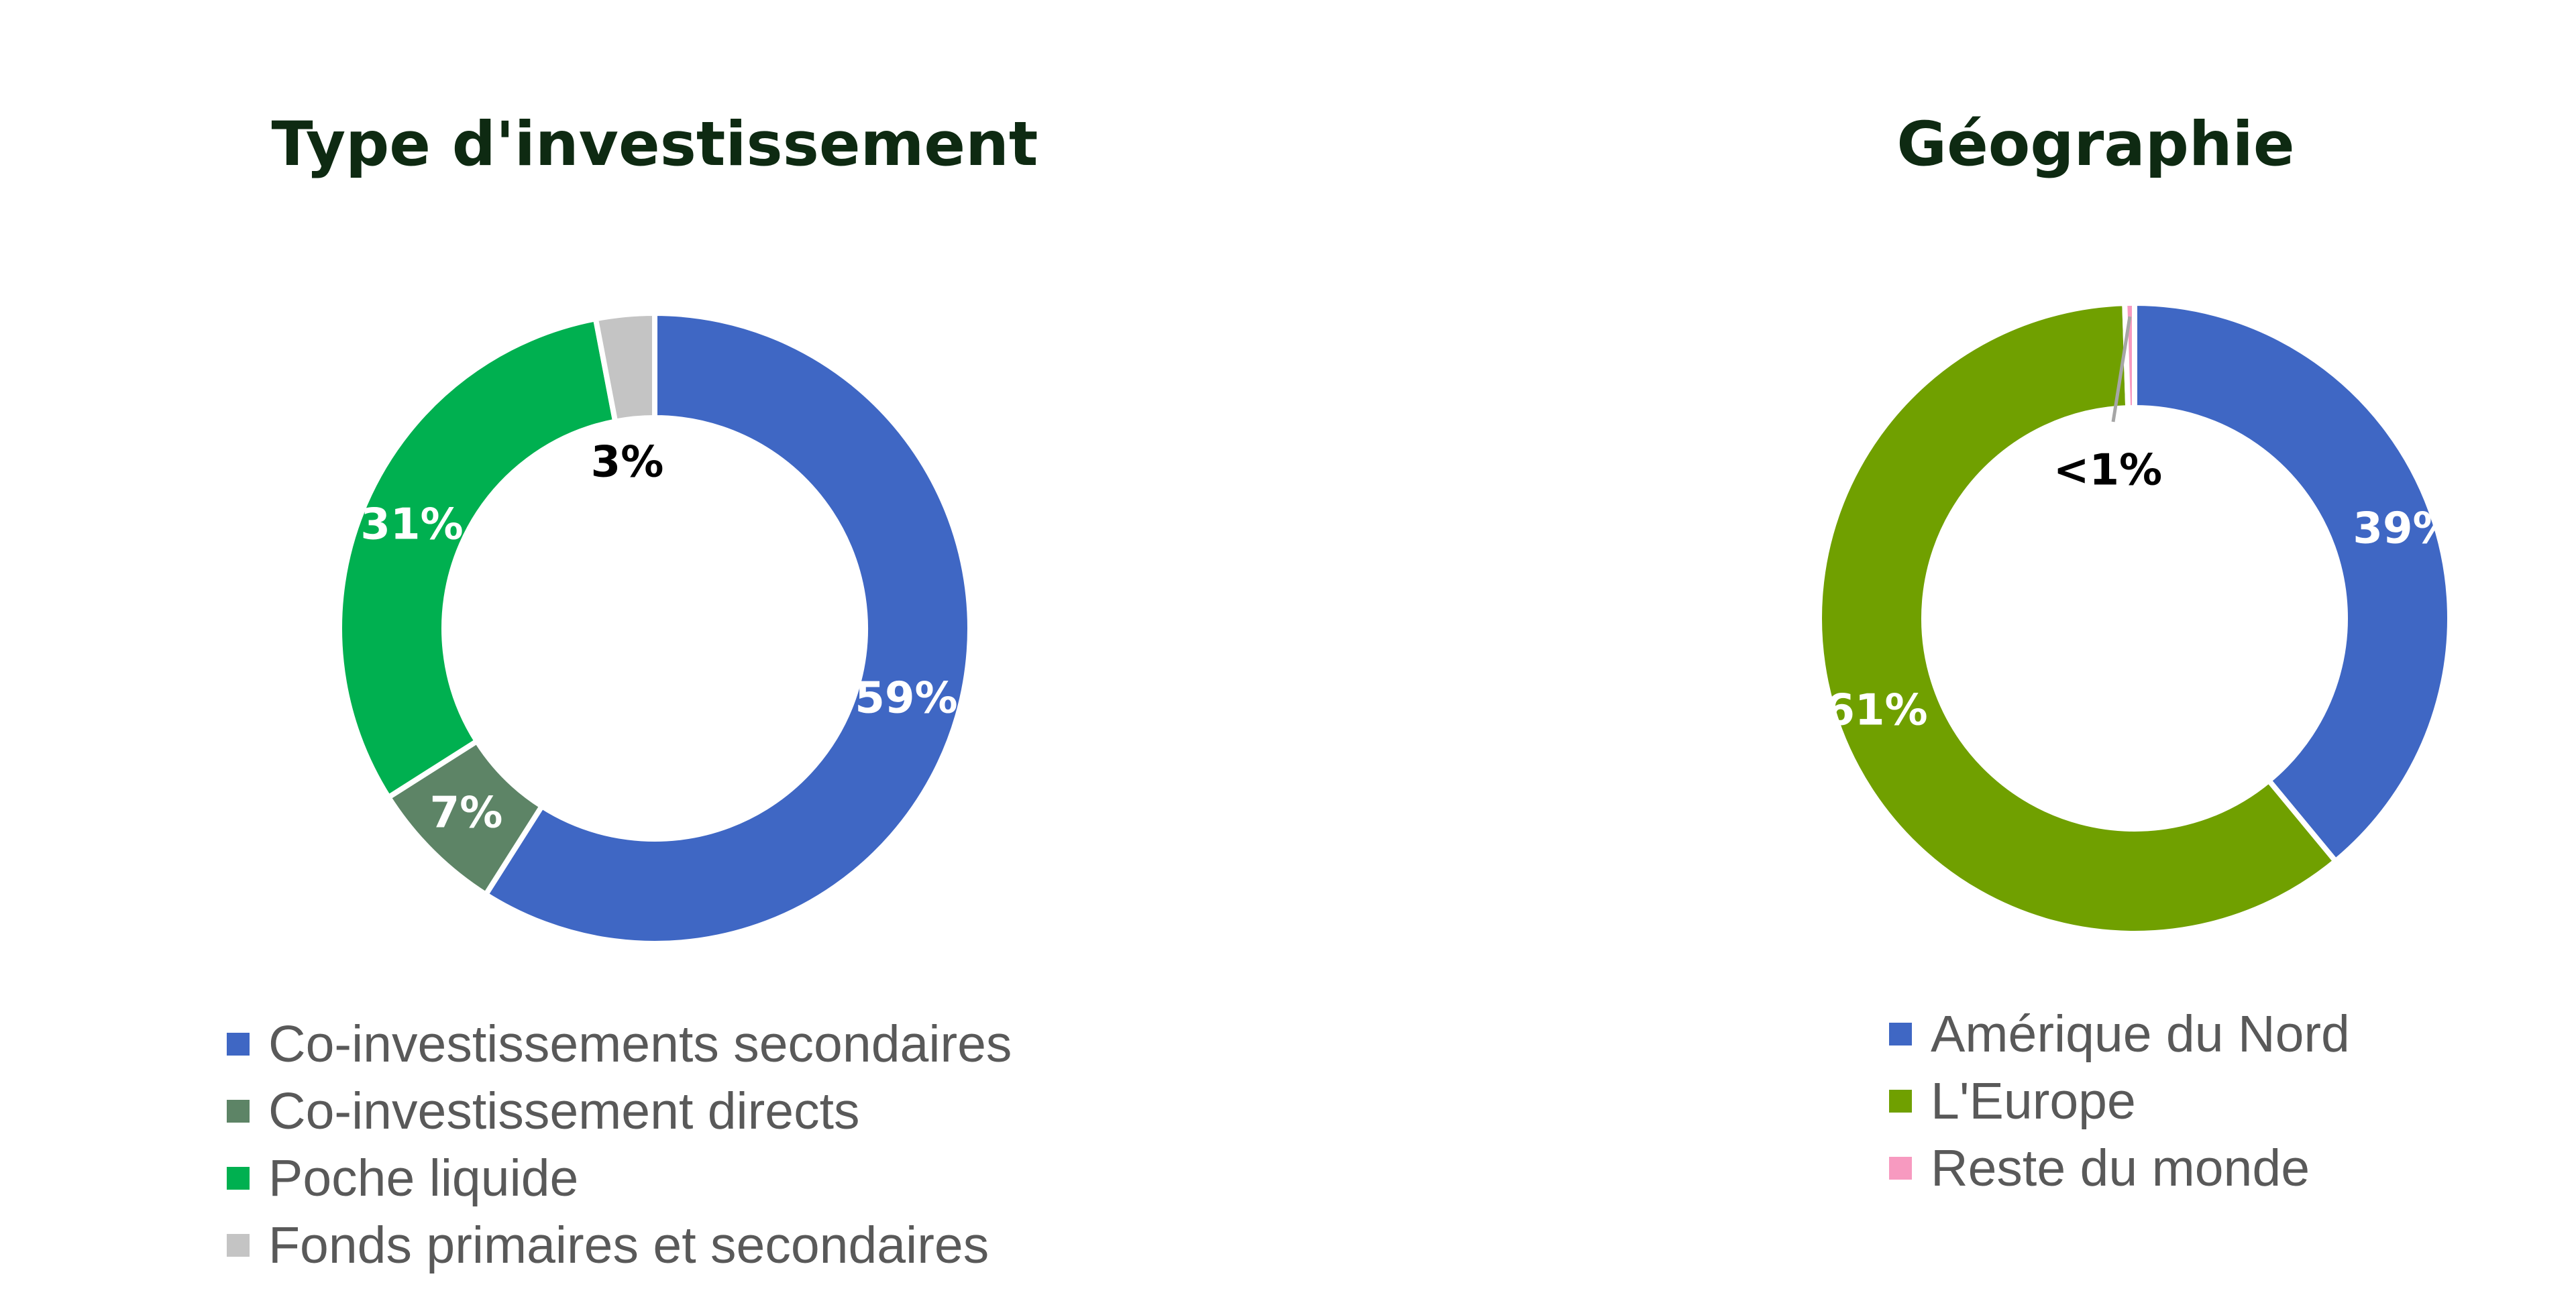 The height and width of the screenshot is (1301, 2576). Describe the element at coordinates (2095, 144) in the screenshot. I see `chart-title-geography: Géographie` at that location.